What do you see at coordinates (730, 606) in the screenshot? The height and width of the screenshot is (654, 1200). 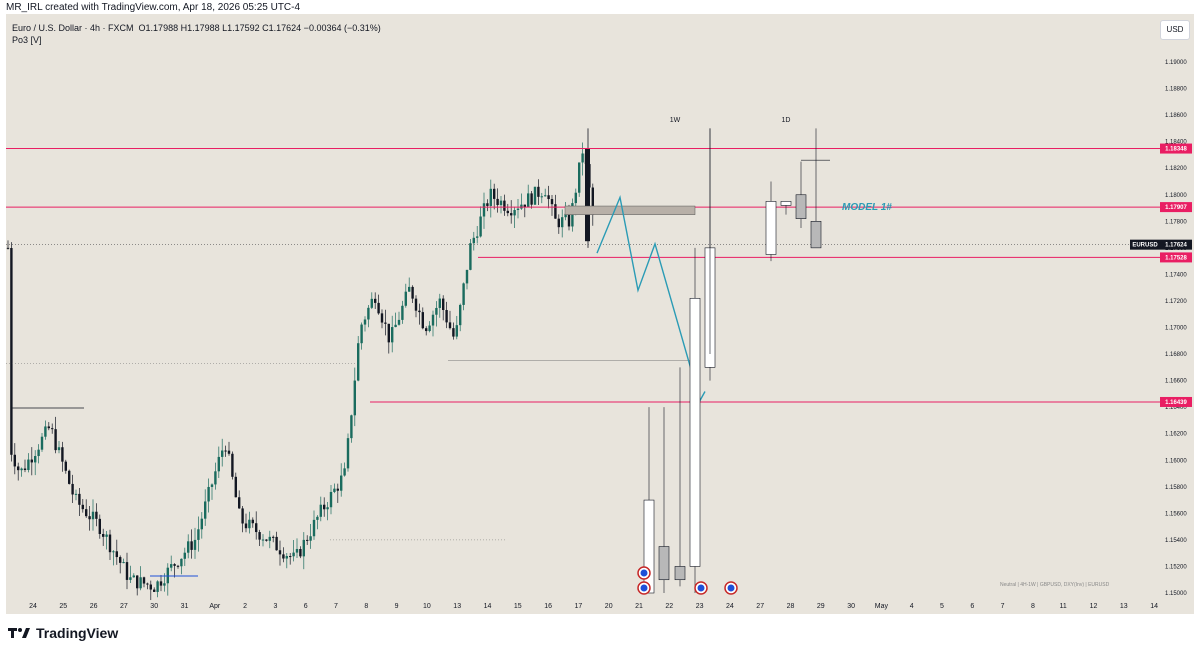 I see `x-tick-label: 24` at bounding box center [730, 606].